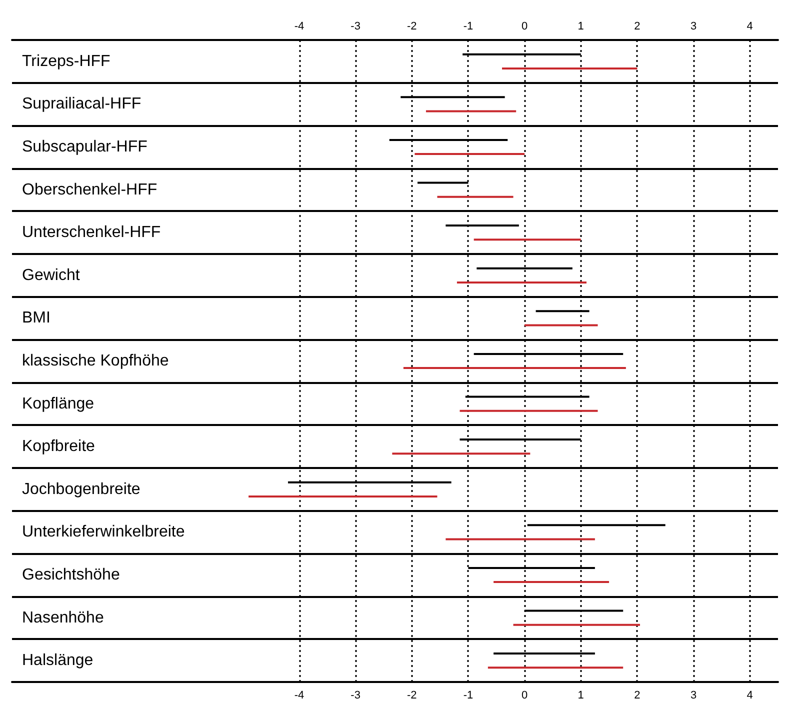 The height and width of the screenshot is (702, 802). Describe the element at coordinates (81, 489) in the screenshot. I see `y-tick-label: Jochbogenbreite` at that location.